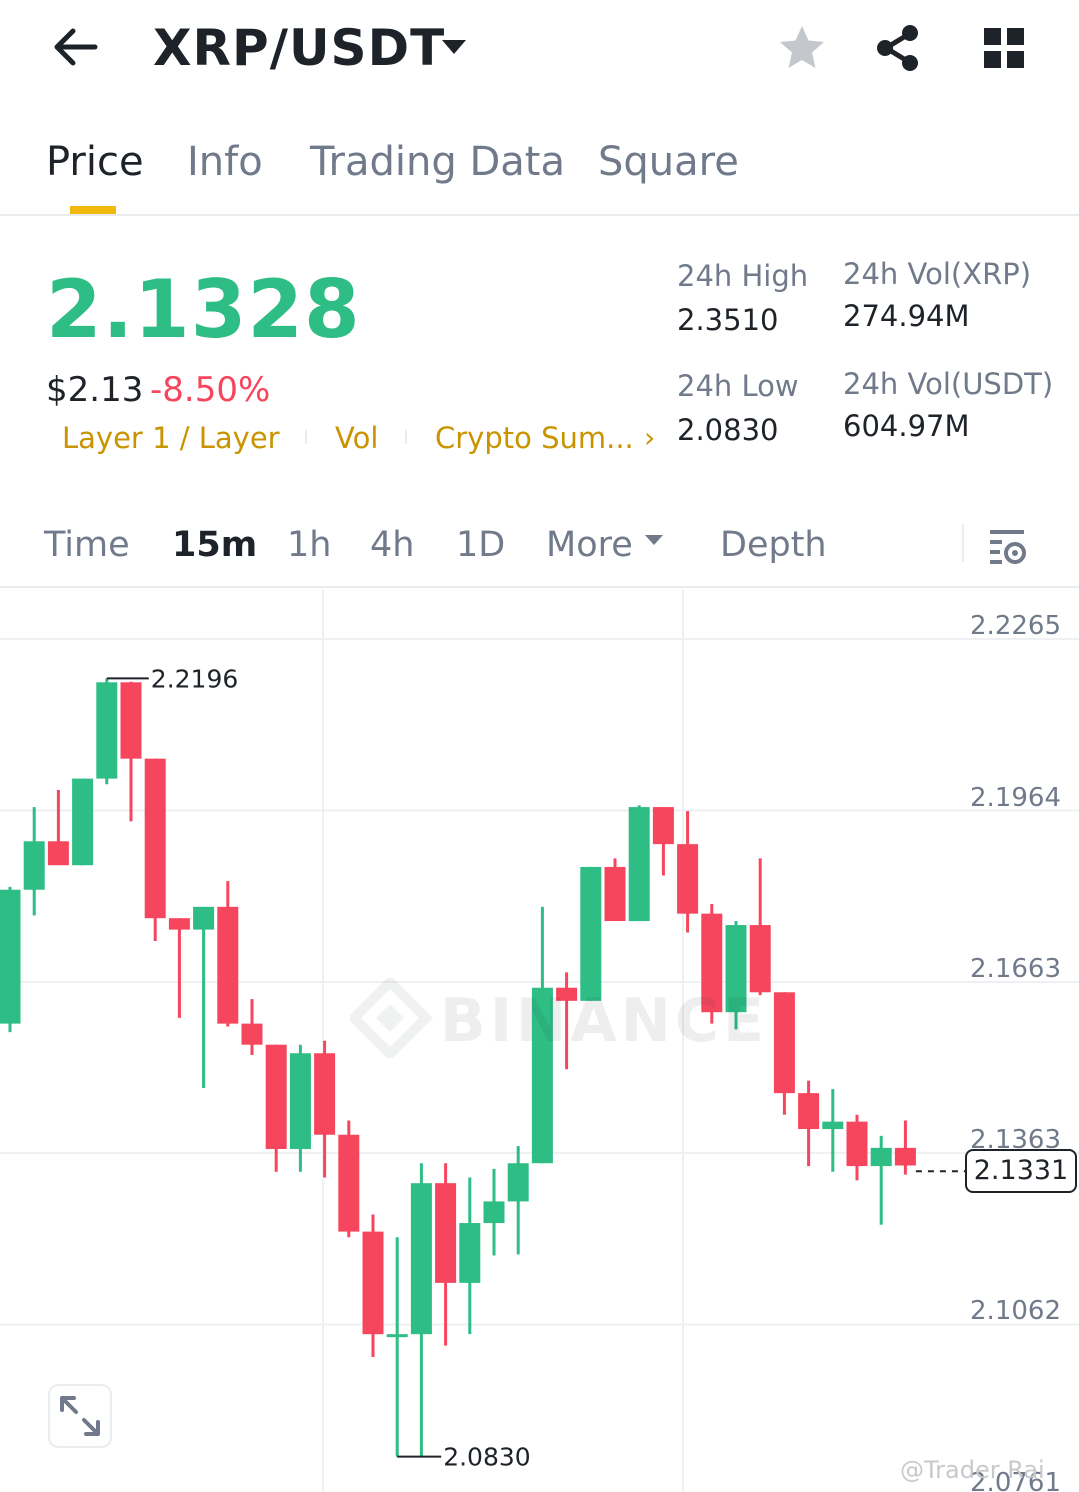 Image resolution: width=1079 pixels, height=1492 pixels. Describe the element at coordinates (392, 1018) in the screenshot. I see `binance-logo-icon` at that location.